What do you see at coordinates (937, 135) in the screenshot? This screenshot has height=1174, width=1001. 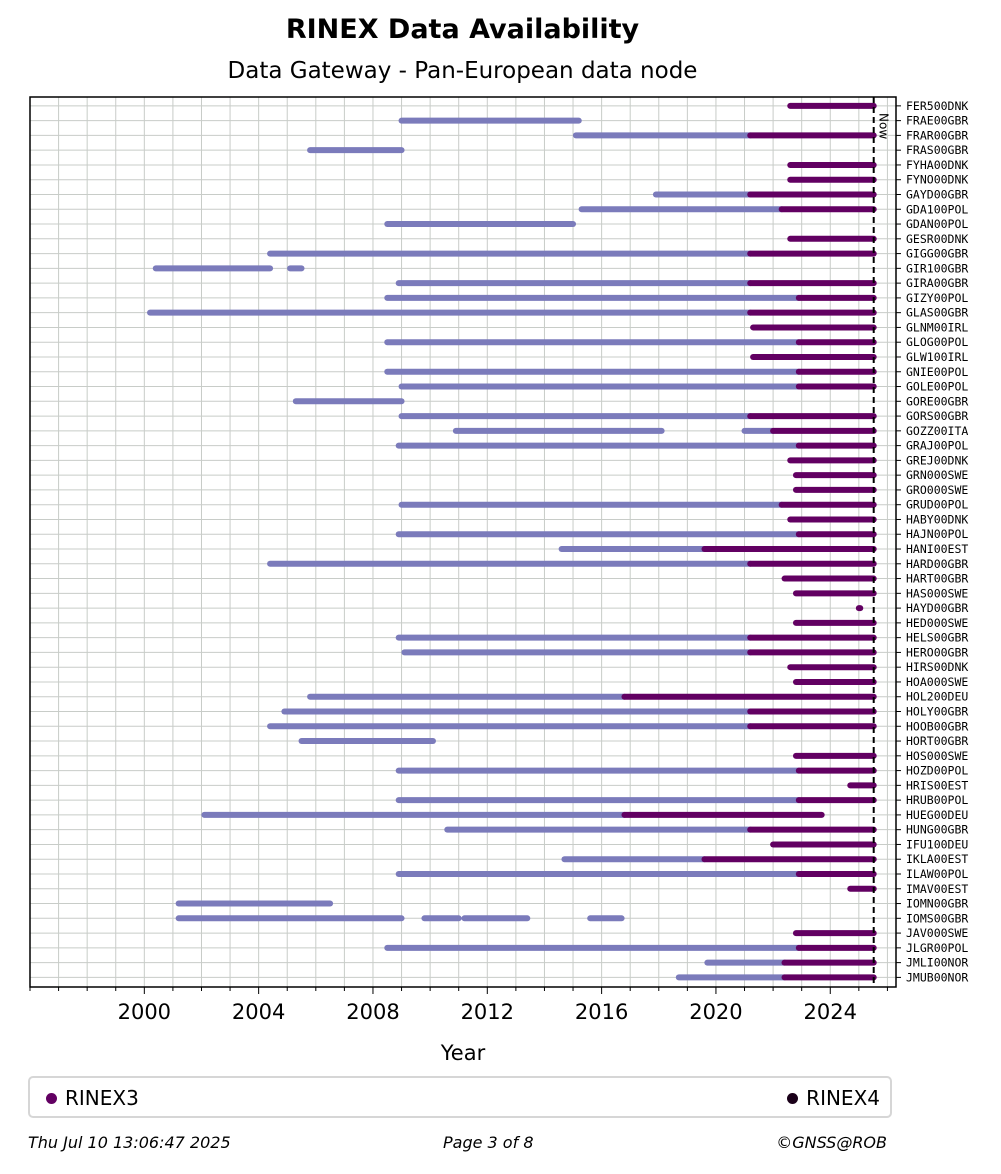 I see `station-label: FRAR00GBR` at bounding box center [937, 135].